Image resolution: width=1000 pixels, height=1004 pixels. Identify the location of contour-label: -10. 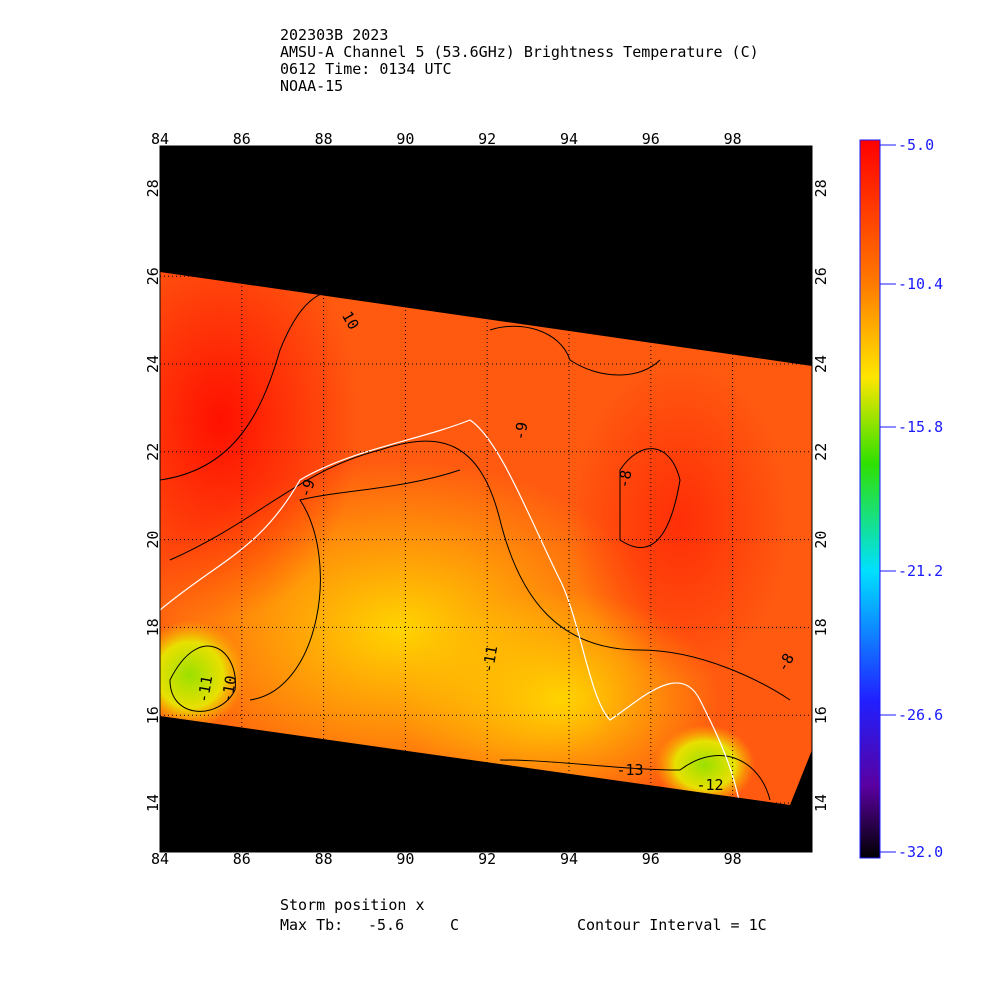
(229, 689).